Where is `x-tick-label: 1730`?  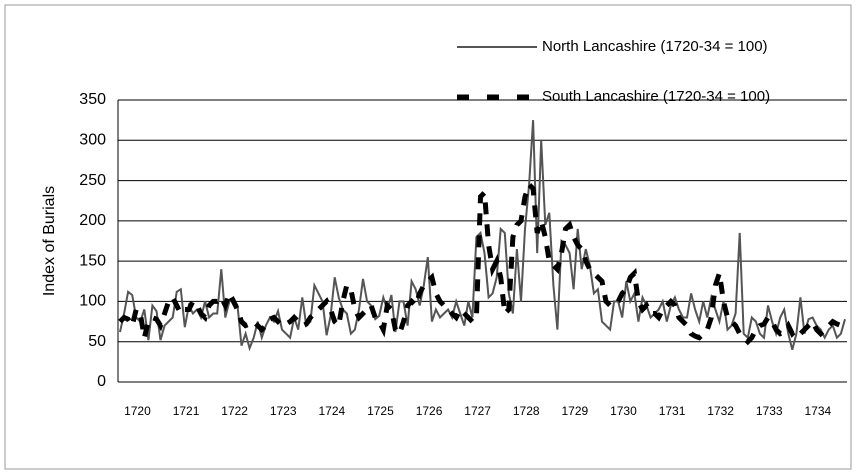
x-tick-label: 1730 is located at coordinates (623, 411).